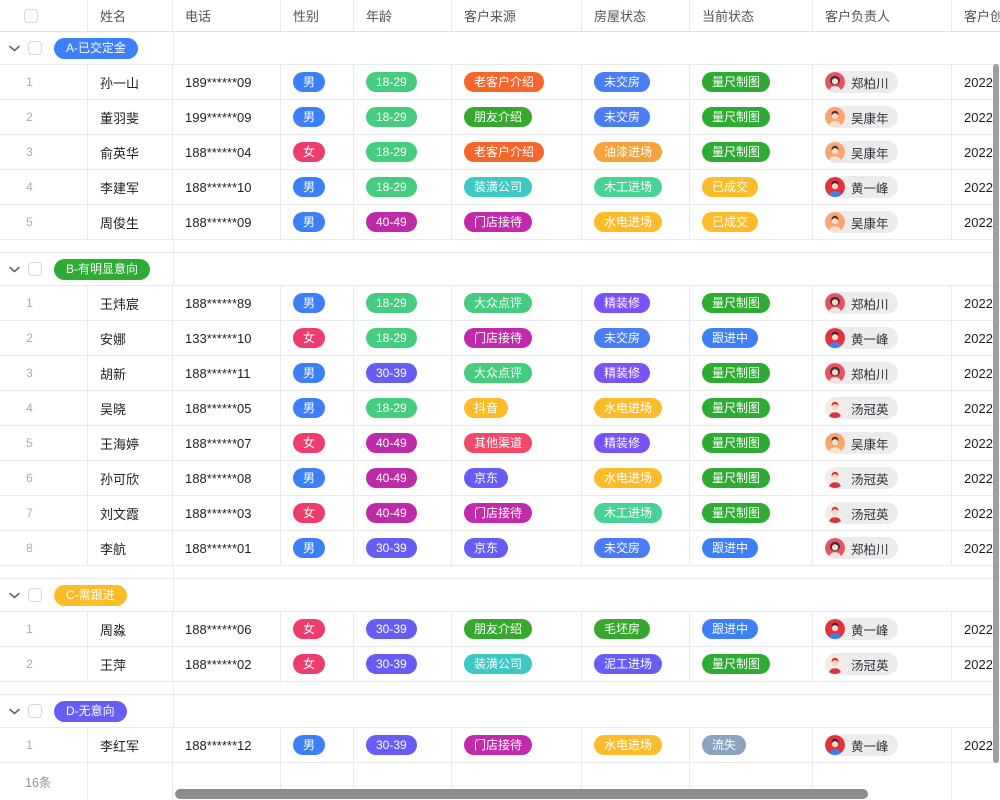  What do you see at coordinates (521, 794) in the screenshot?
I see `horizontal-scrollbar` at bounding box center [521, 794].